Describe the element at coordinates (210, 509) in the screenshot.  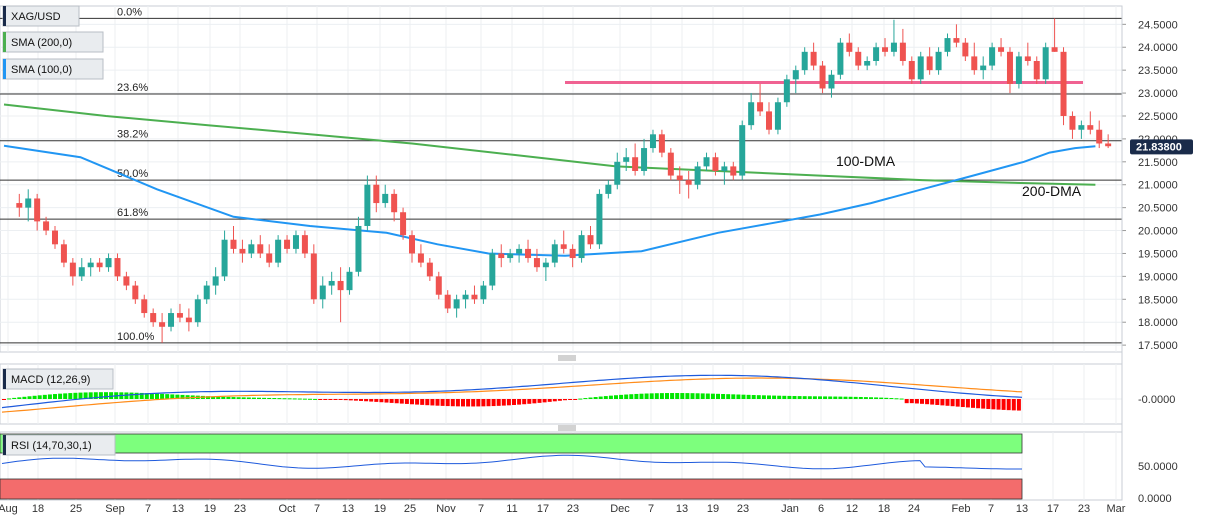
I see `x-tick-label: 19` at that location.